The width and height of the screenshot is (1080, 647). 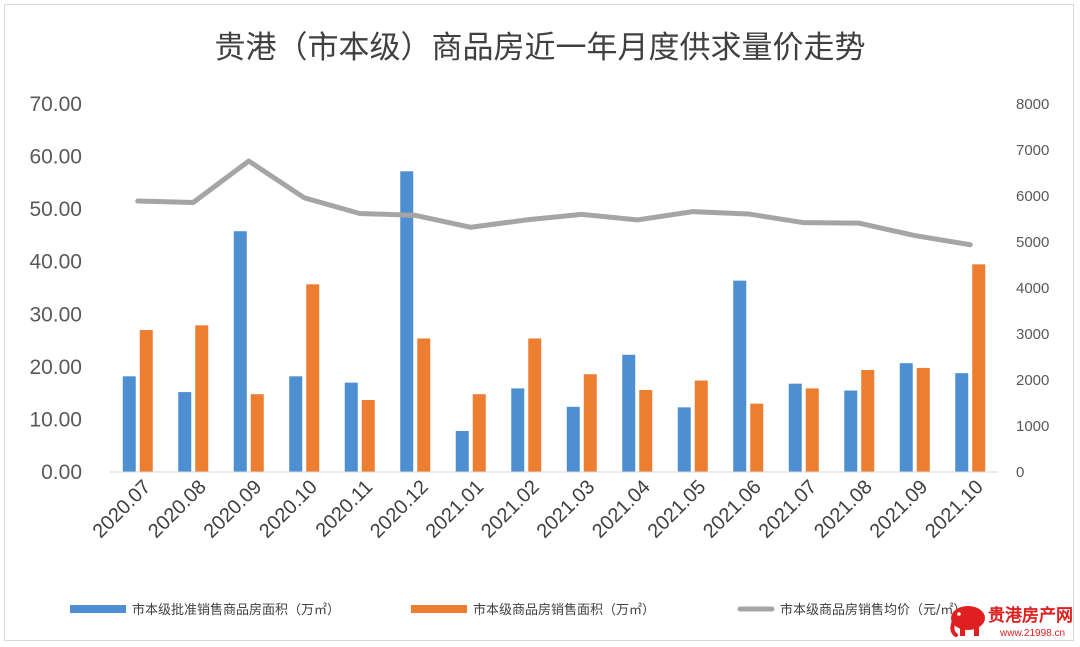 I want to click on elephant-icon, so click(x=967, y=621).